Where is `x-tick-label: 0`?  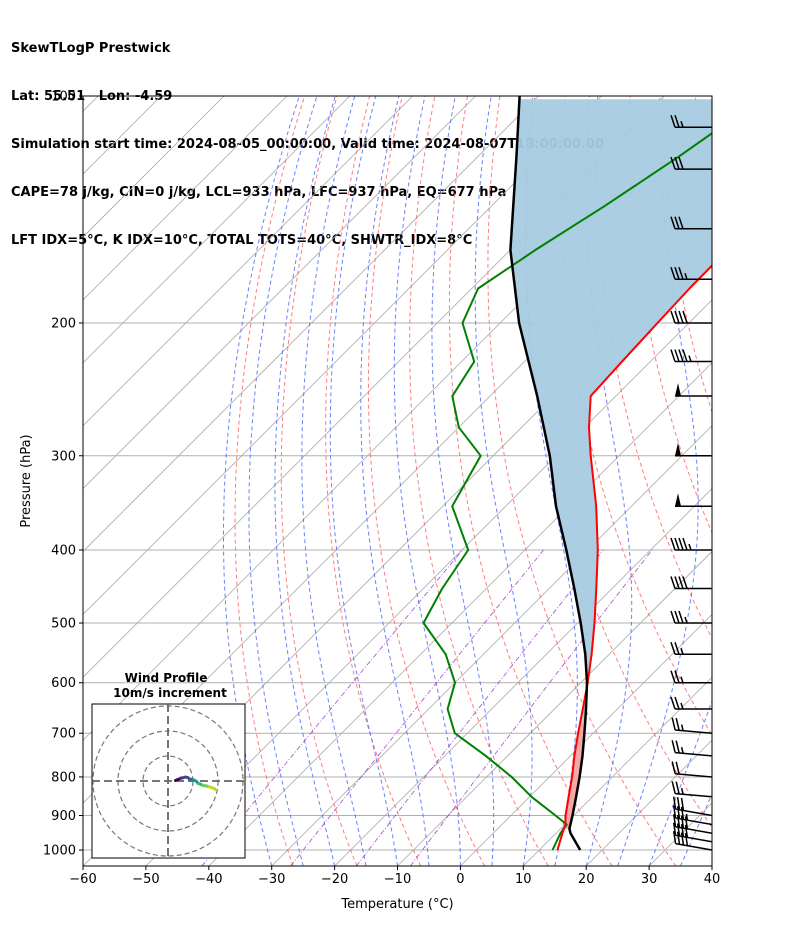
x-tick-label: 0 is located at coordinates (460, 879).